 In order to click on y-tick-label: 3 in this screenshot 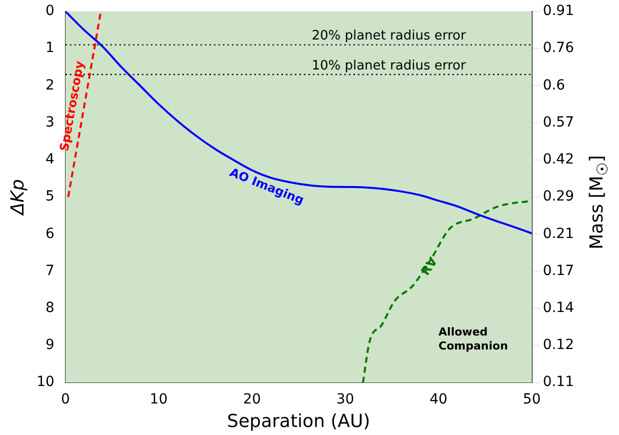, I will do `click(49, 122)`.